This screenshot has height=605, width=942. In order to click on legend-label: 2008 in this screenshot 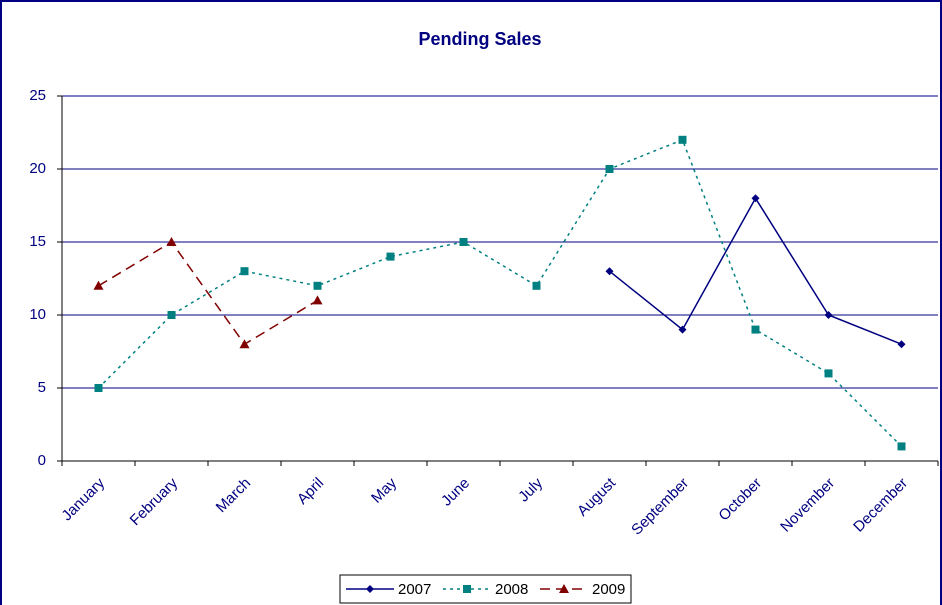, I will do `click(511, 589)`.